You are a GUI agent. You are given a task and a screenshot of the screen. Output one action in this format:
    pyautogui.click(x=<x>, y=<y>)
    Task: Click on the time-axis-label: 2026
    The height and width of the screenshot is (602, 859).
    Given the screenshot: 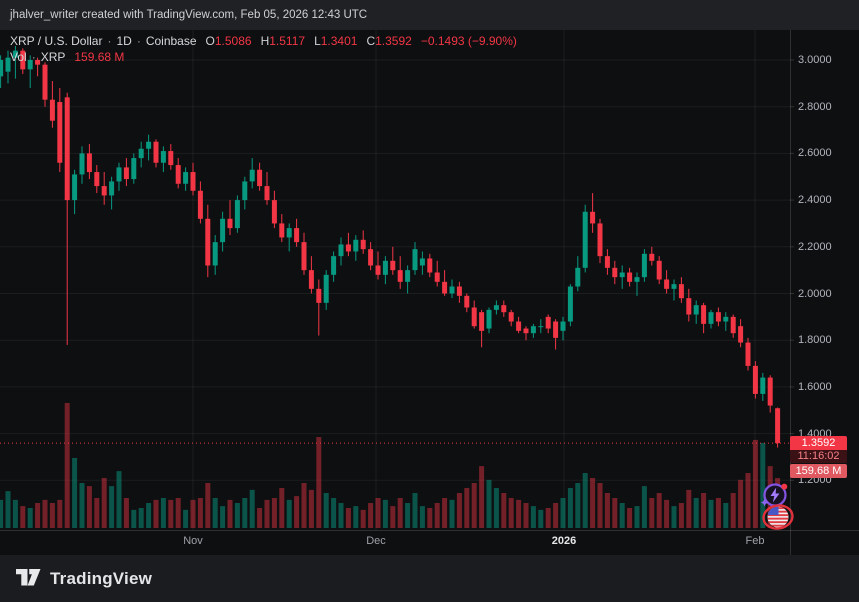 What is the action you would take?
    pyautogui.click(x=564, y=541)
    